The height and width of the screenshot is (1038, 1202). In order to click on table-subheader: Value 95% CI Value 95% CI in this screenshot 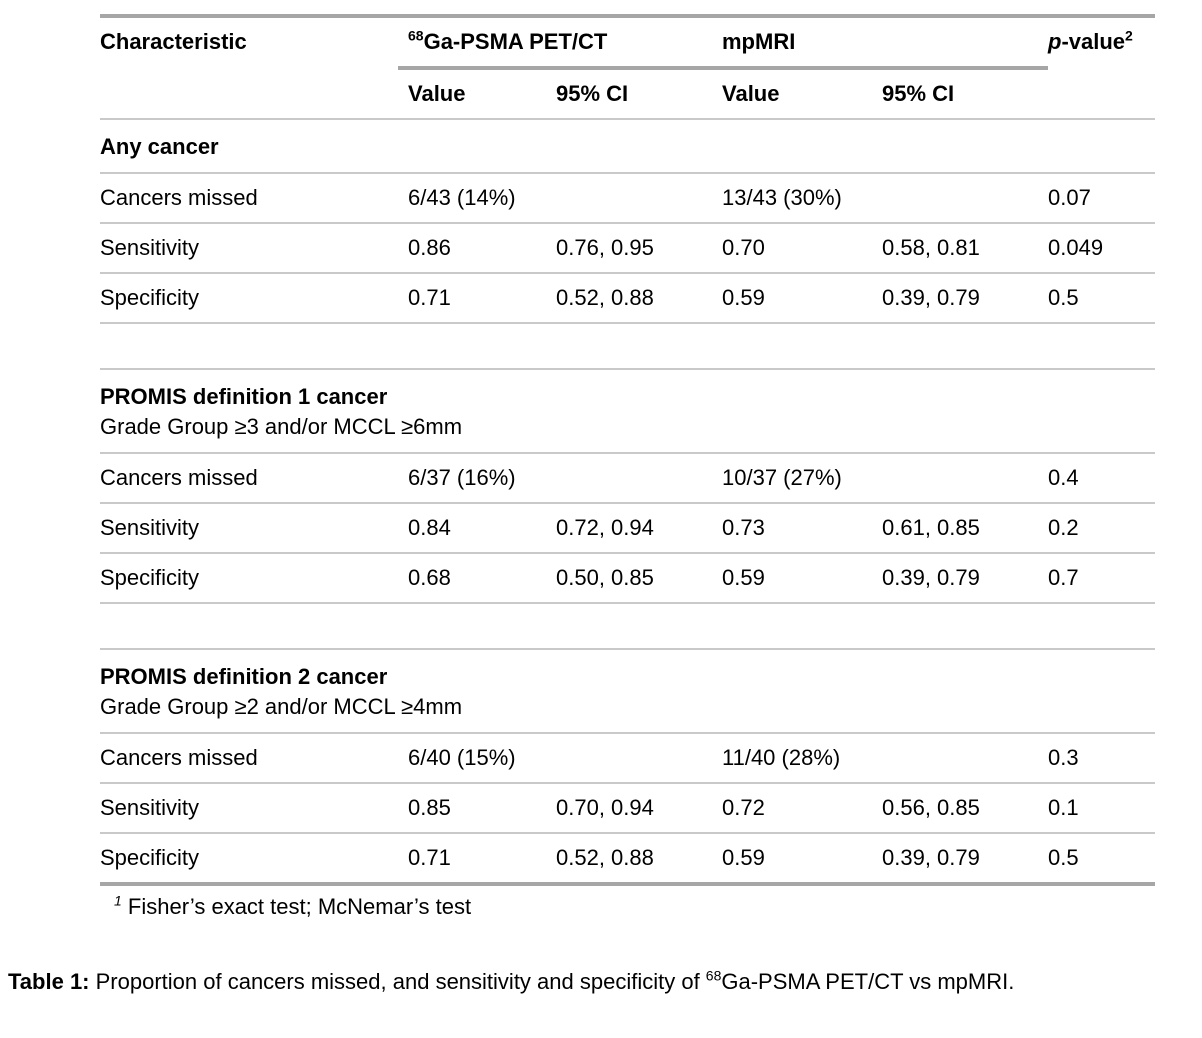, I will do `click(627, 94)`.